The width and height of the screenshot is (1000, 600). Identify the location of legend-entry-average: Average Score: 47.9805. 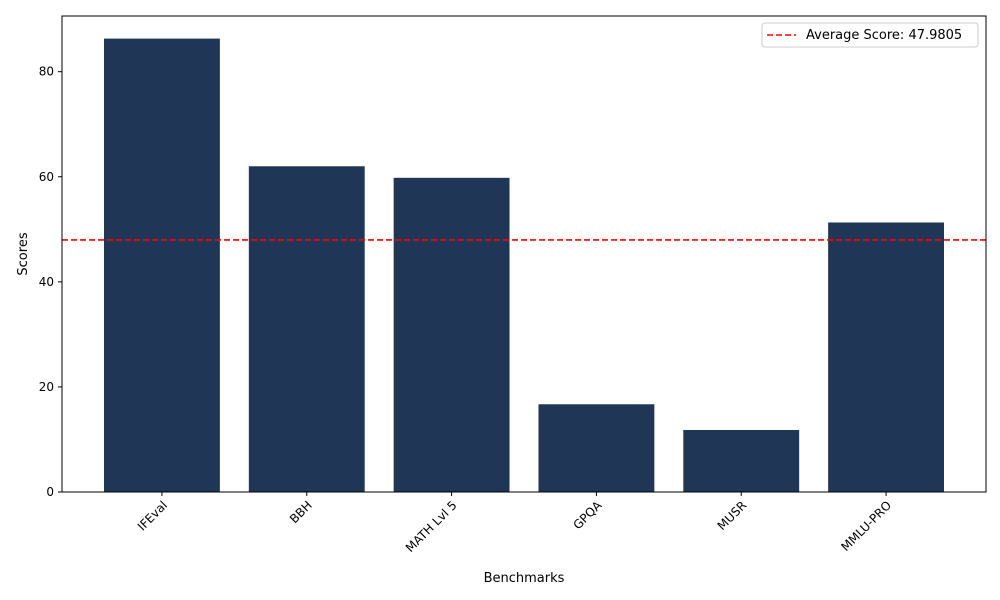
(884, 35).